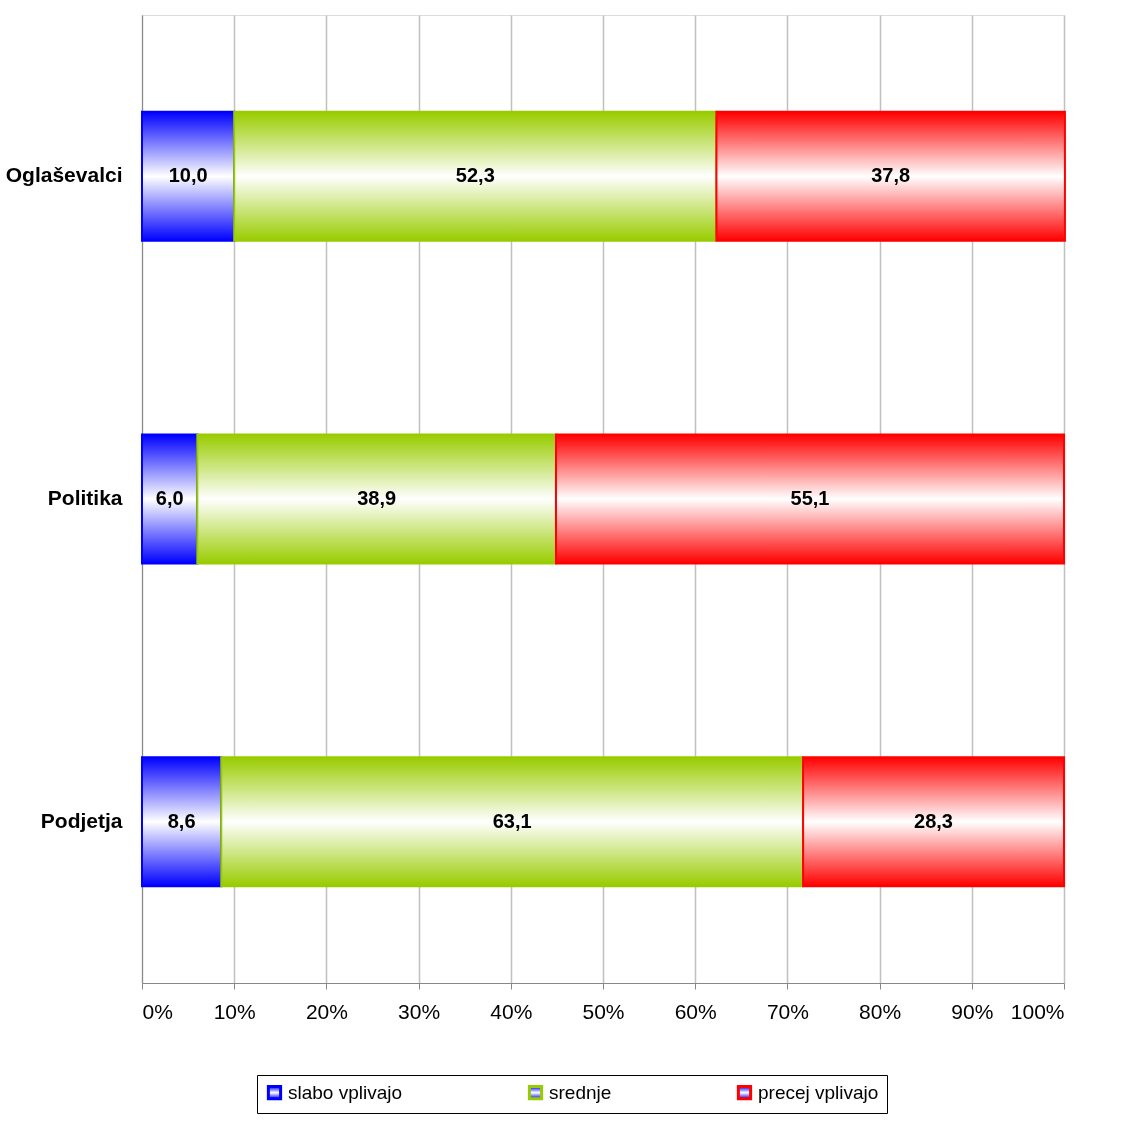  What do you see at coordinates (326, 1011) in the screenshot?
I see `x-tick-label: 20%` at bounding box center [326, 1011].